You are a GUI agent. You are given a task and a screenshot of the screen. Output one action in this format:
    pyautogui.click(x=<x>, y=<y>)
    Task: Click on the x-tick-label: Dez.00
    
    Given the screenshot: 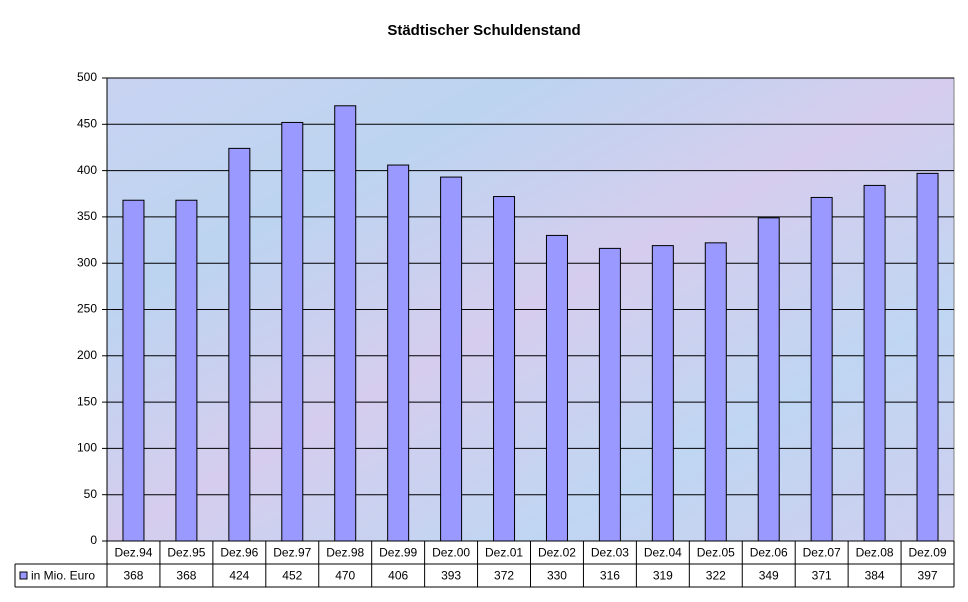 What is the action you would take?
    pyautogui.click(x=451, y=553)
    